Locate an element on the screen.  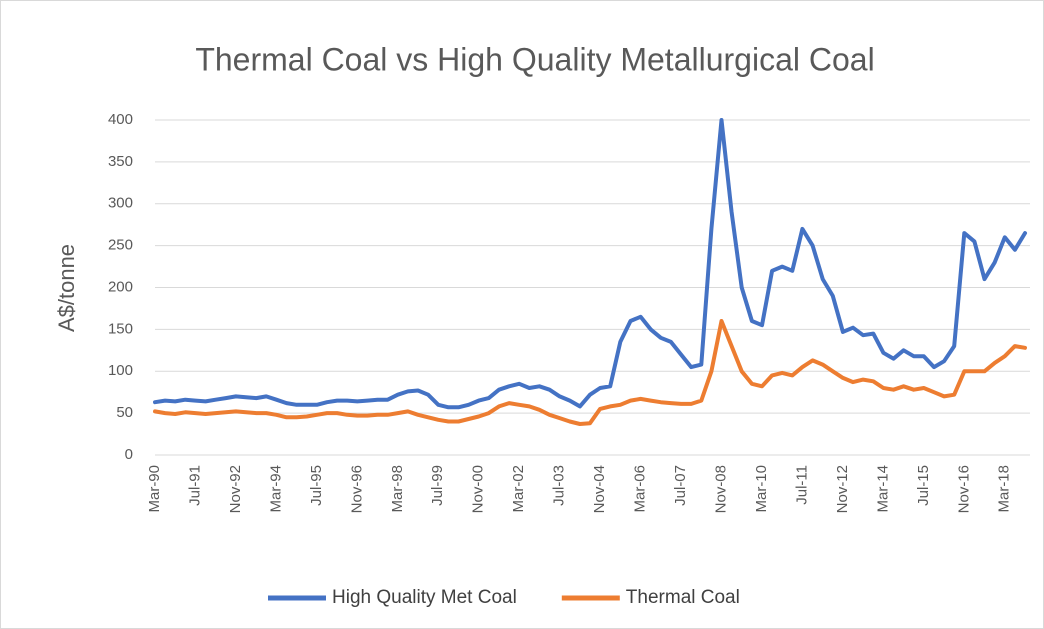
x-tick-label: Jul-91 is located at coordinates (194, 485).